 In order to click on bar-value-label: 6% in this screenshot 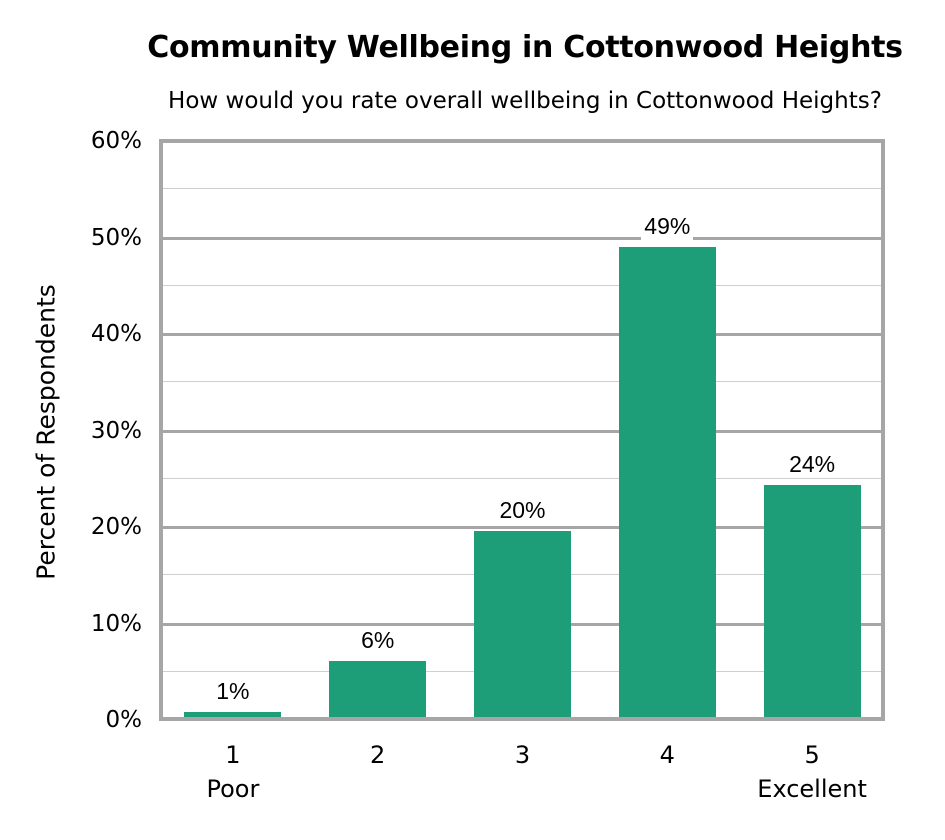, I will do `click(378, 641)`.